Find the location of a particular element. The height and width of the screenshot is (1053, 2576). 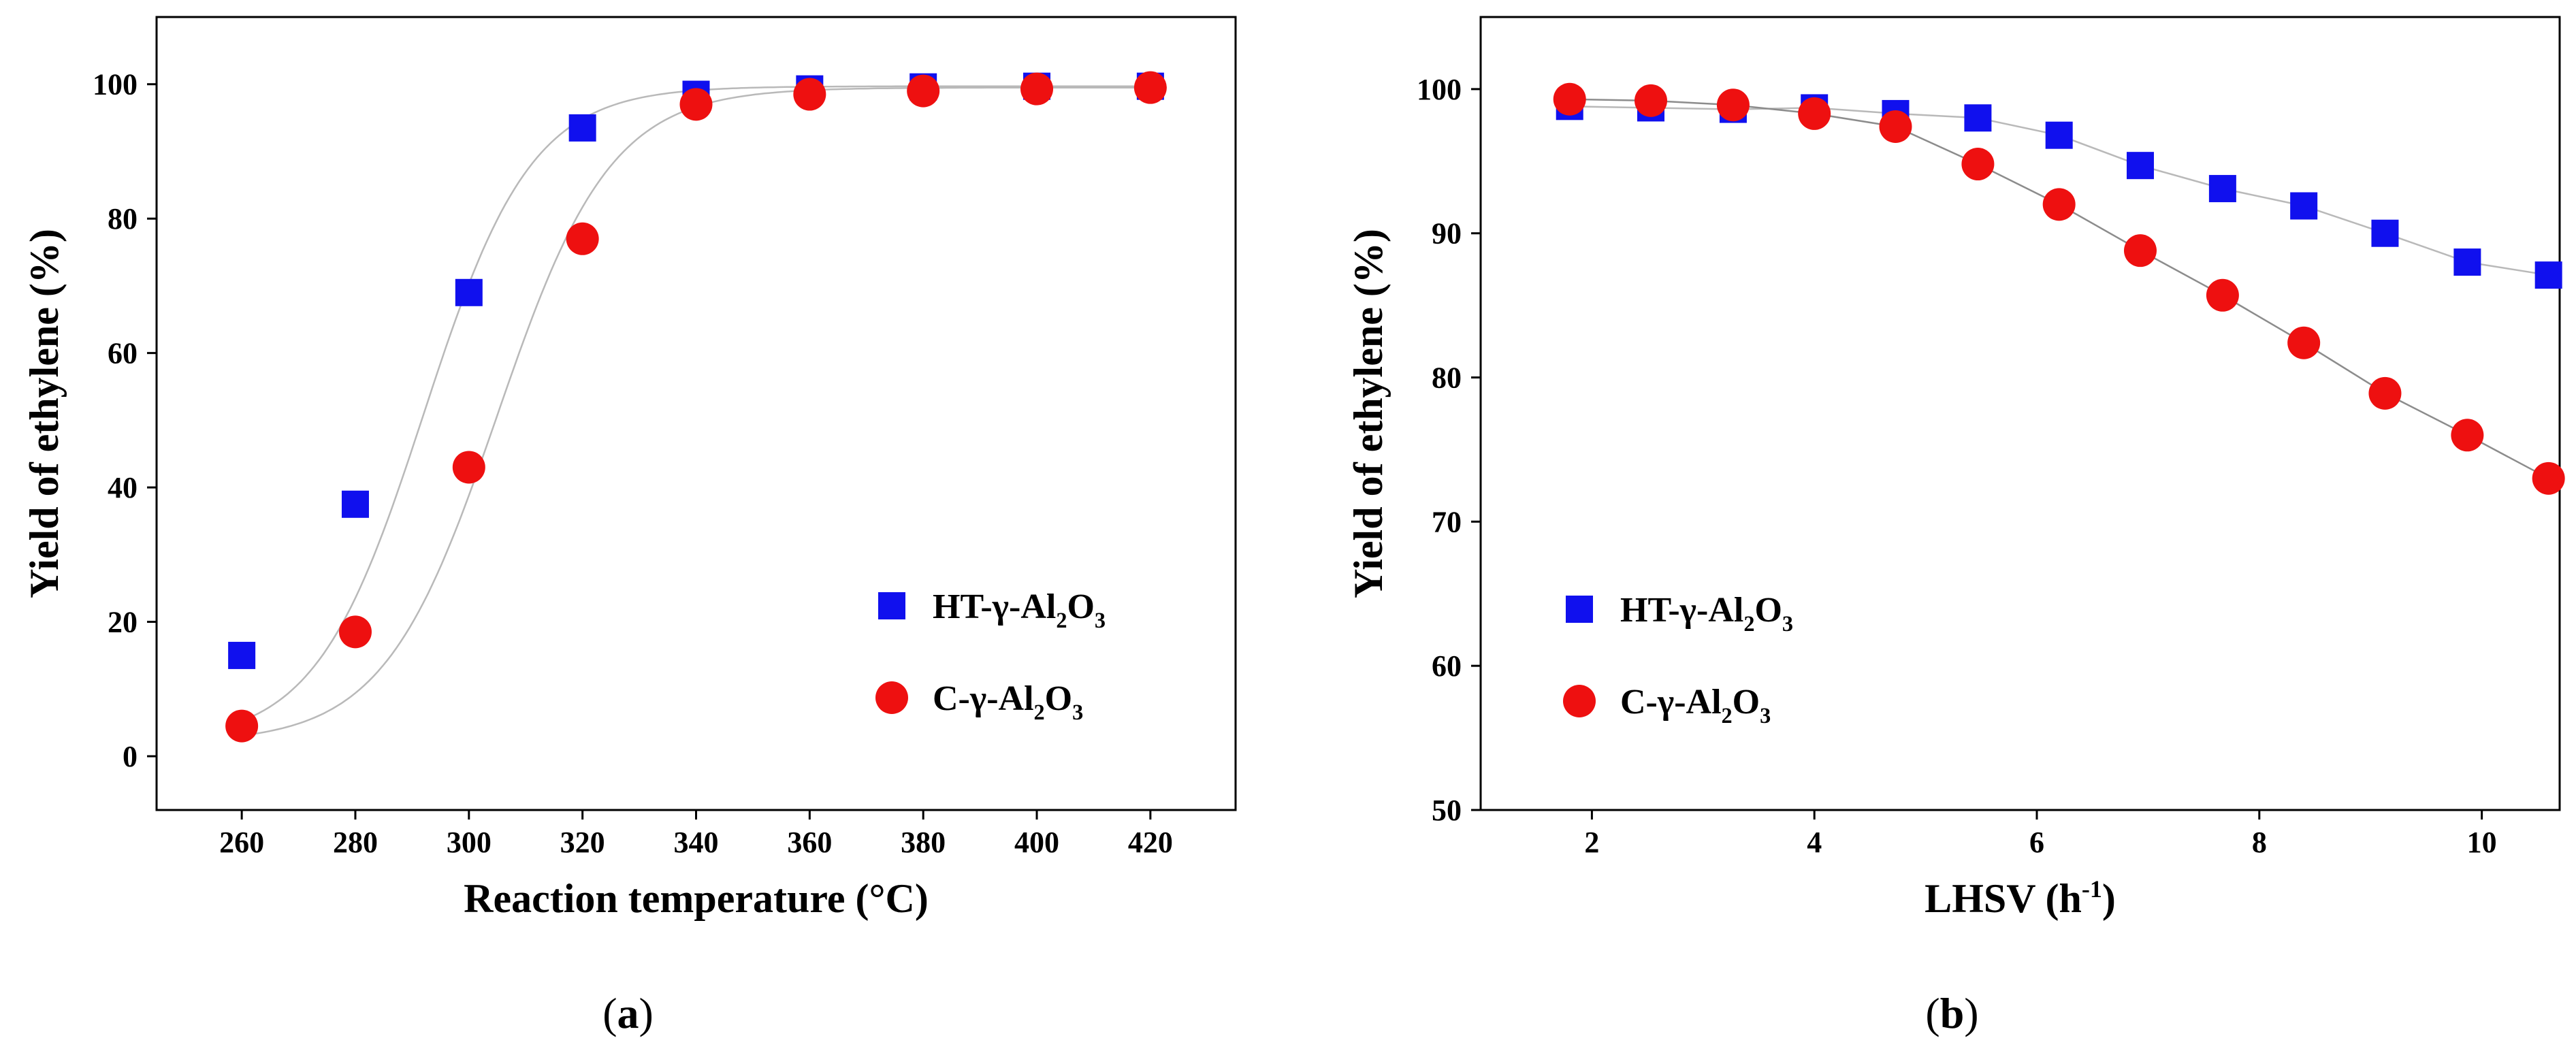

panel-a-y-axis-label: Yield of ethylene (%) is located at coordinates (45, 413).